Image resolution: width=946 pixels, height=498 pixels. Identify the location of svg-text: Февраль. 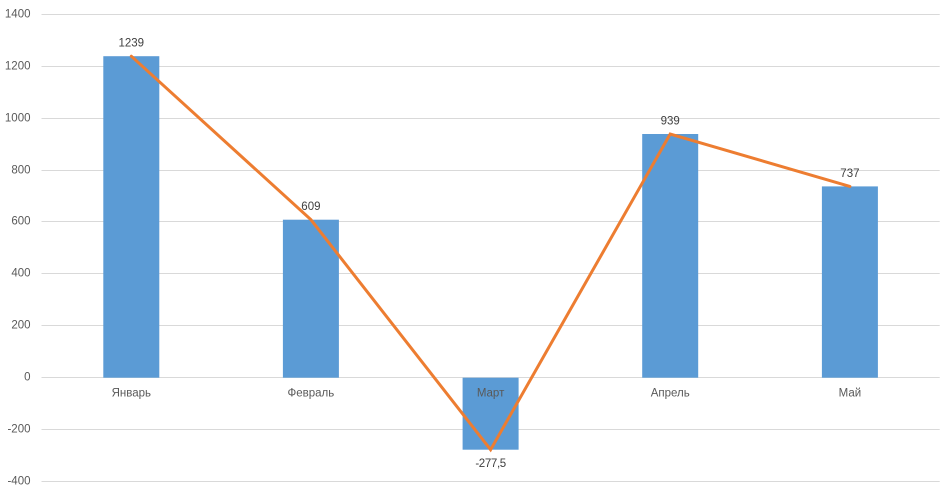
(311, 394).